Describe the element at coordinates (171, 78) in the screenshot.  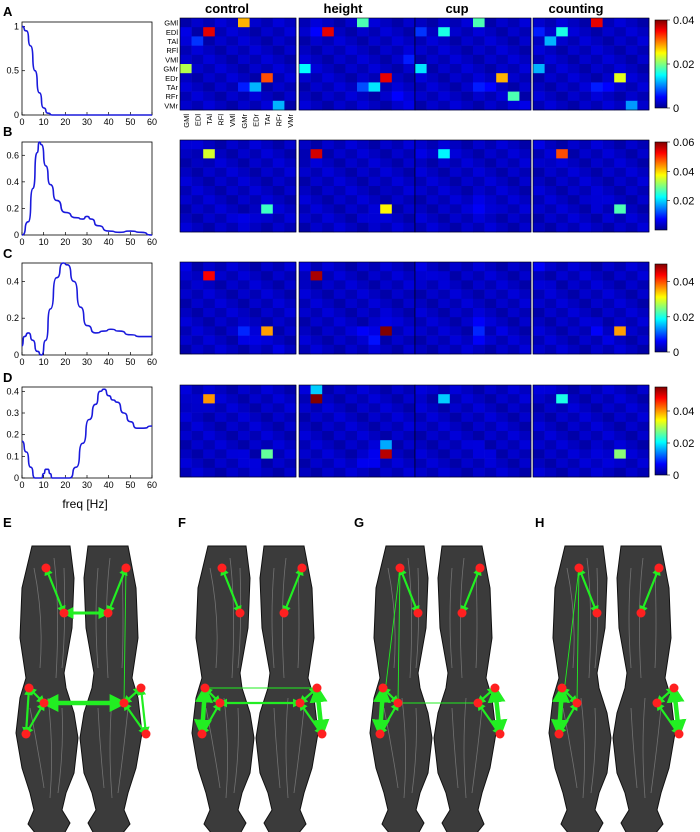
I see `muscle-row-label: EDr` at that location.